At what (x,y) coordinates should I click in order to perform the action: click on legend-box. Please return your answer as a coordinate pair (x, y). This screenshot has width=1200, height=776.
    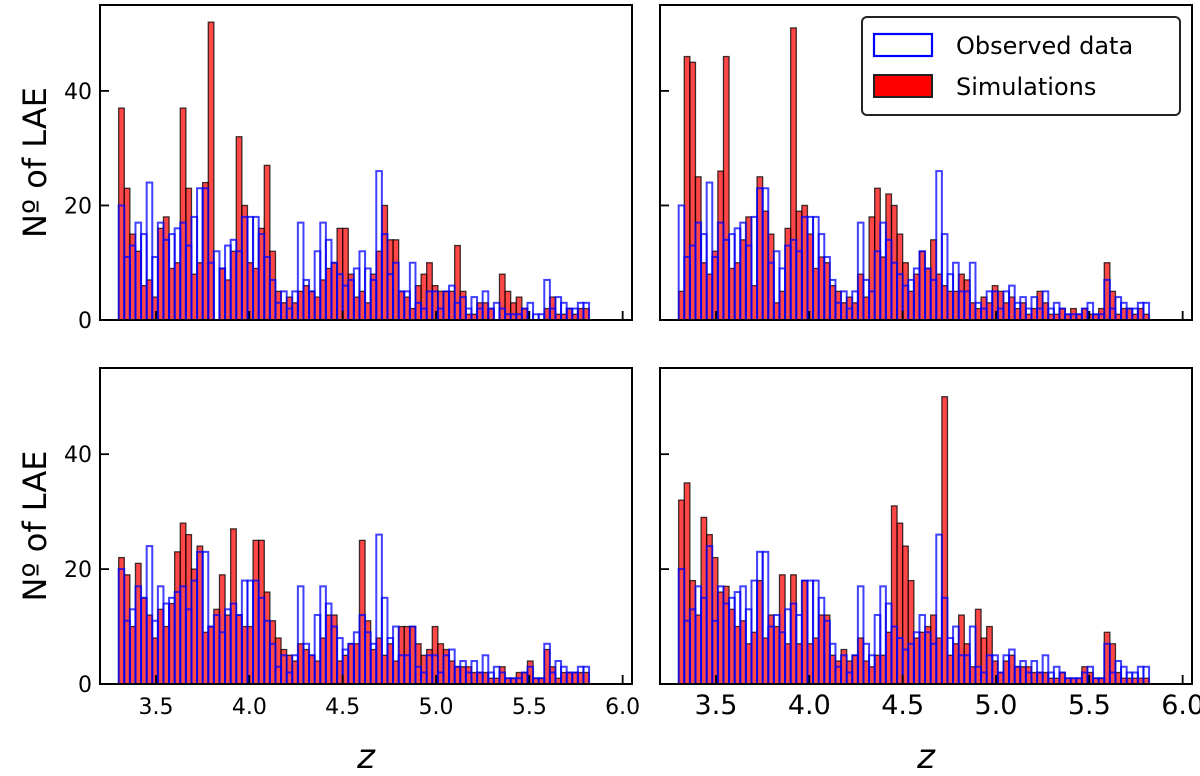
    Looking at the image, I should click on (1021, 66).